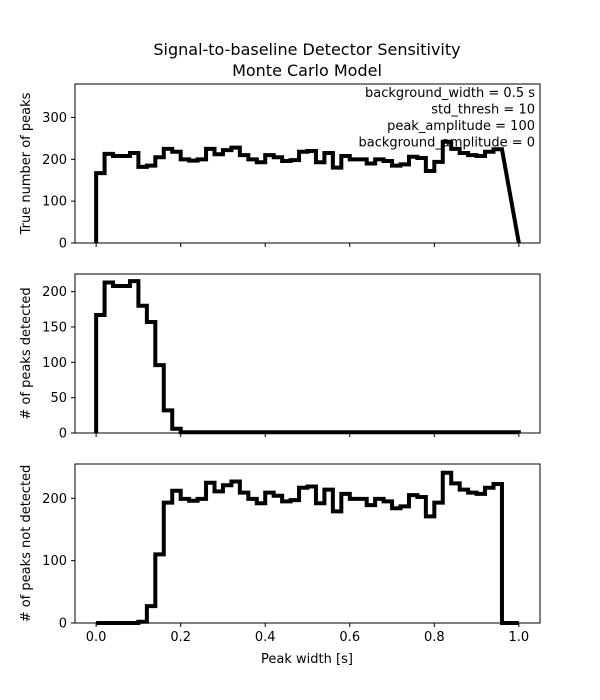 This screenshot has height=700, width=600. What do you see at coordinates (307, 70) in the screenshot?
I see `chart-title-line2: Monte Carlo Model` at bounding box center [307, 70].